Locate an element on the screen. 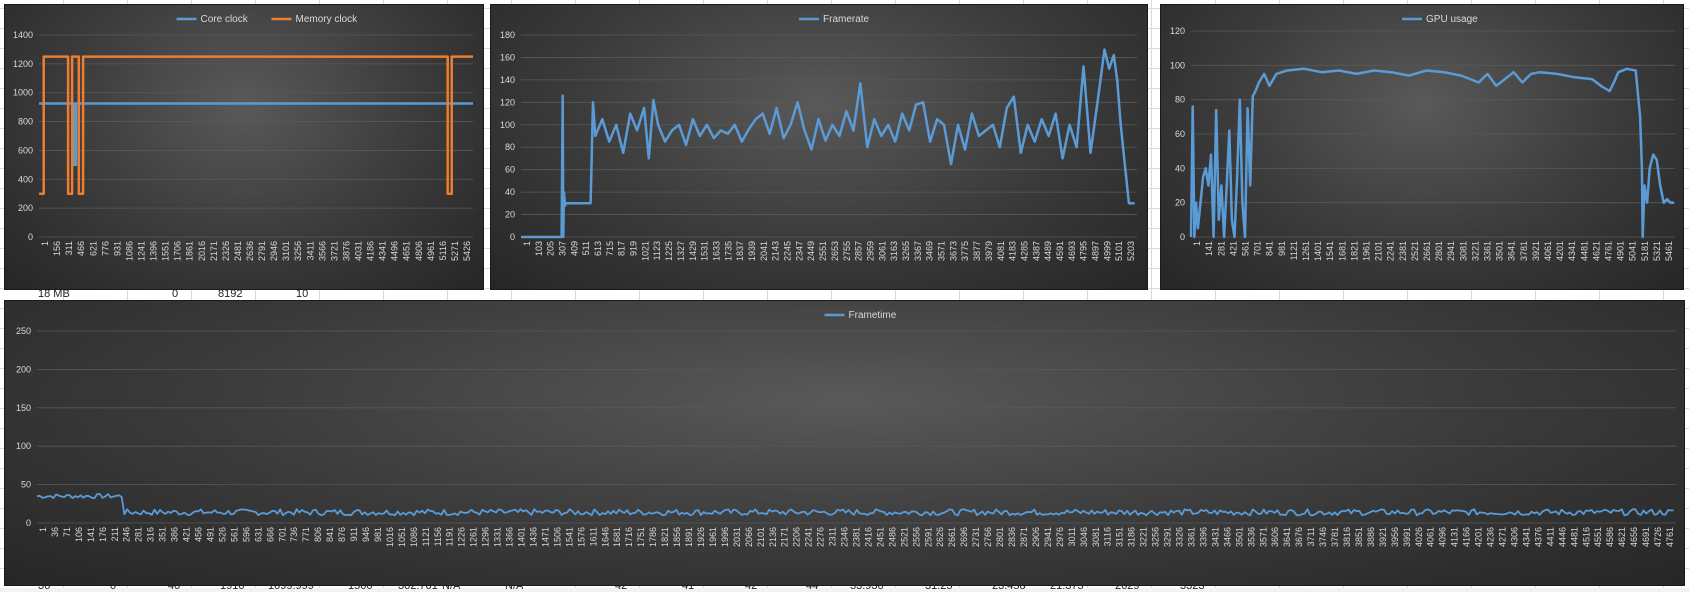  x-tick-label: 386 is located at coordinates (175, 534).